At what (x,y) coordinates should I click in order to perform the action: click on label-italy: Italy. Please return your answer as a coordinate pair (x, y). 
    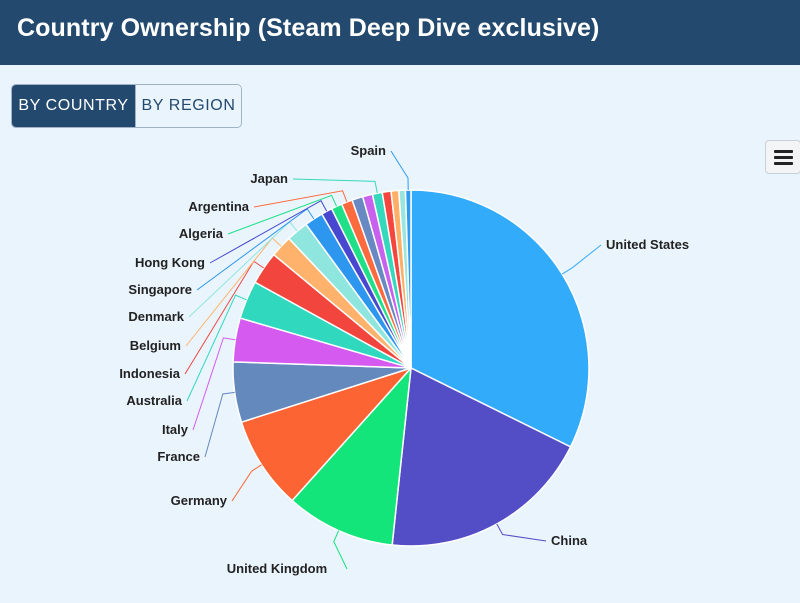
    Looking at the image, I should click on (175, 429).